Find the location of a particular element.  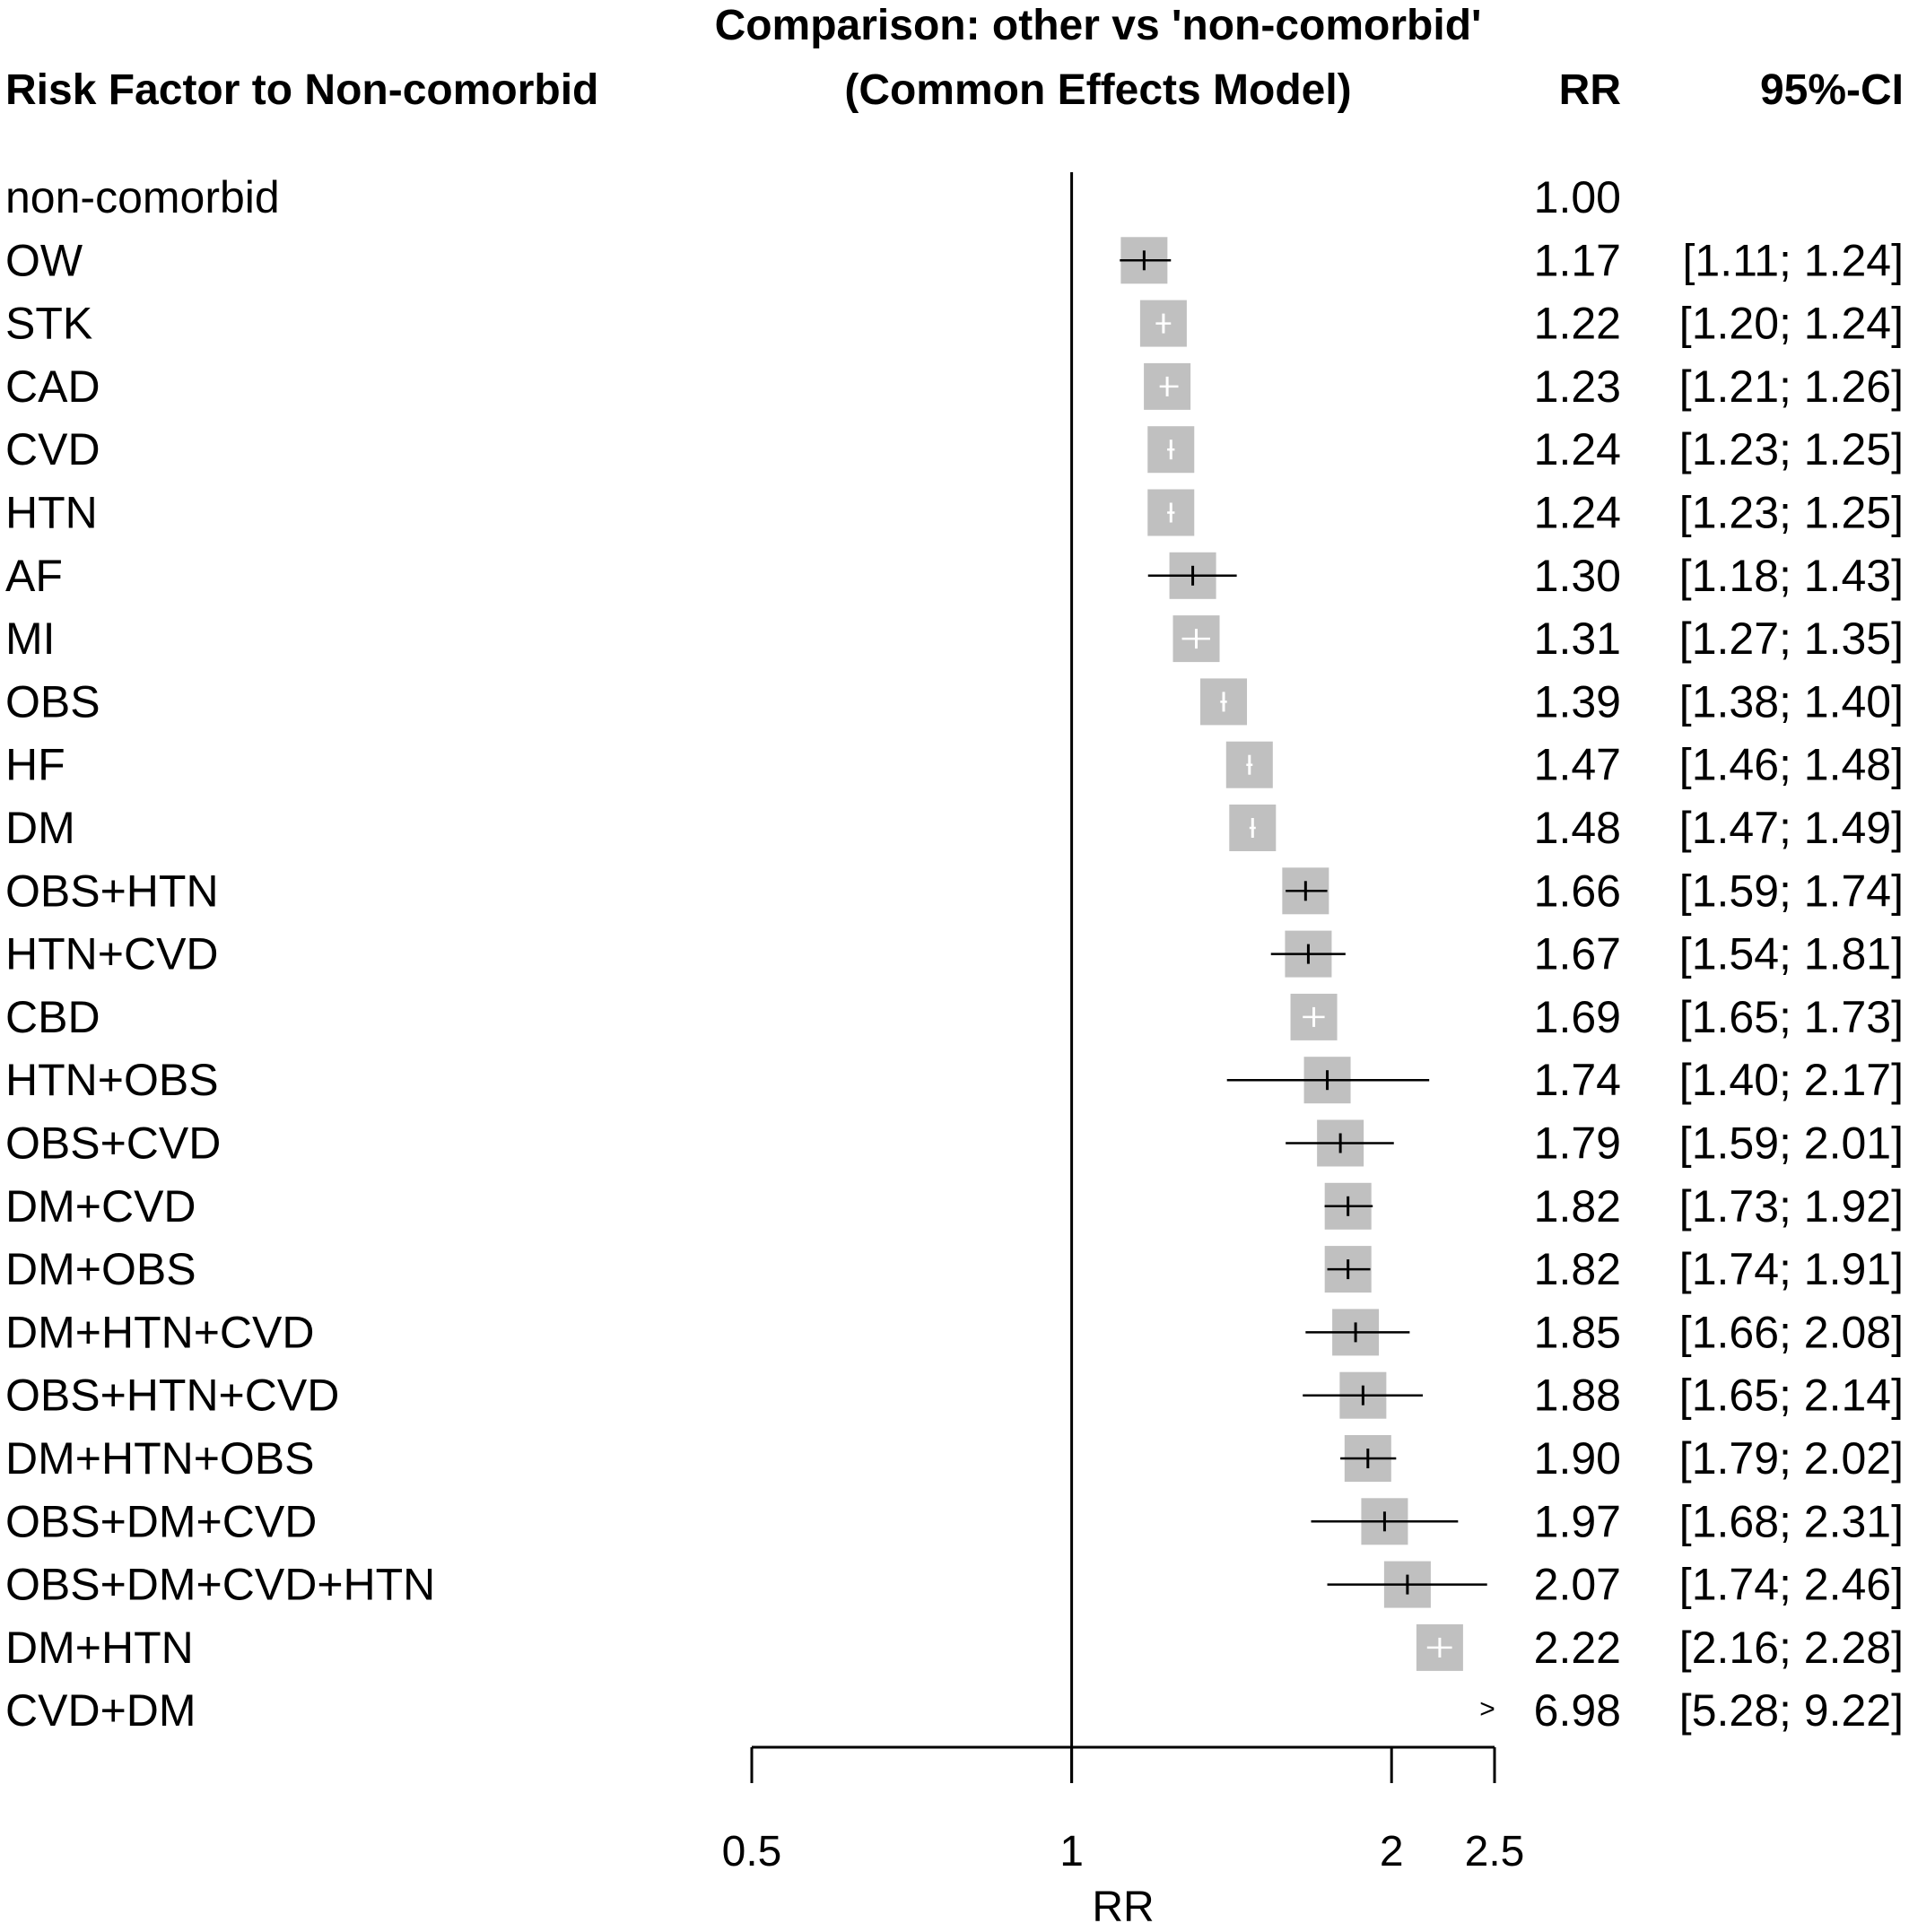

forest-row: DM+HTN+CVD 1.85 [1.66; 2.08] is located at coordinates (954, 1332).